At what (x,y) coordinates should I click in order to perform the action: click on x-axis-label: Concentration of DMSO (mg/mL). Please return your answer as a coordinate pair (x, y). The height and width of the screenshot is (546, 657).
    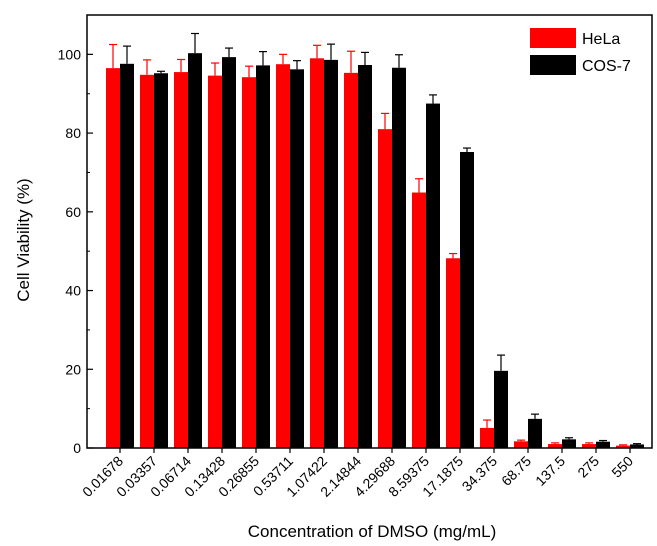
    Looking at the image, I should click on (372, 531).